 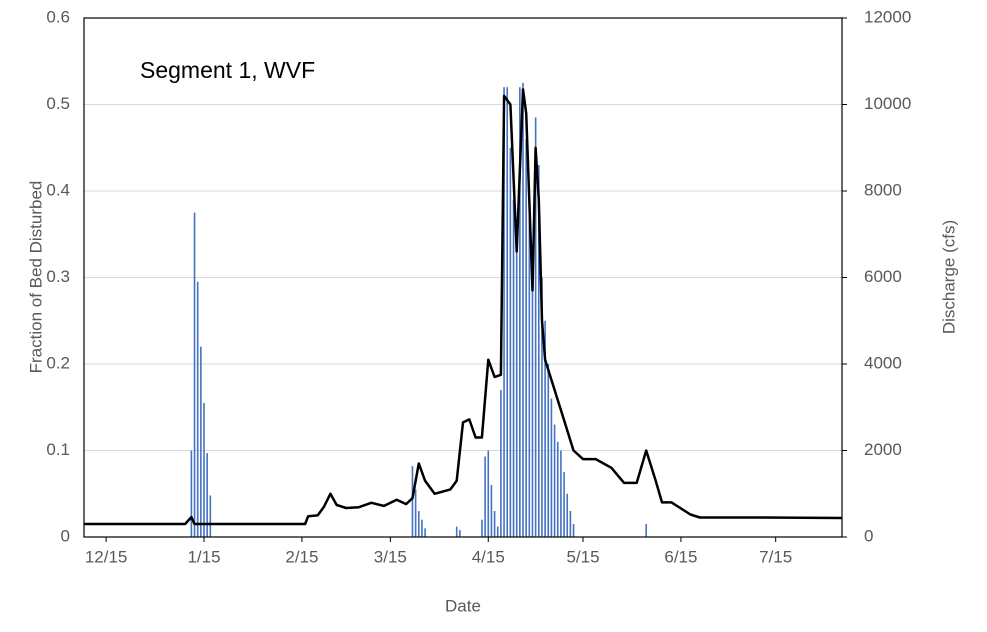 What do you see at coordinates (887, 103) in the screenshot?
I see `y2-tick-label: 10000` at bounding box center [887, 103].